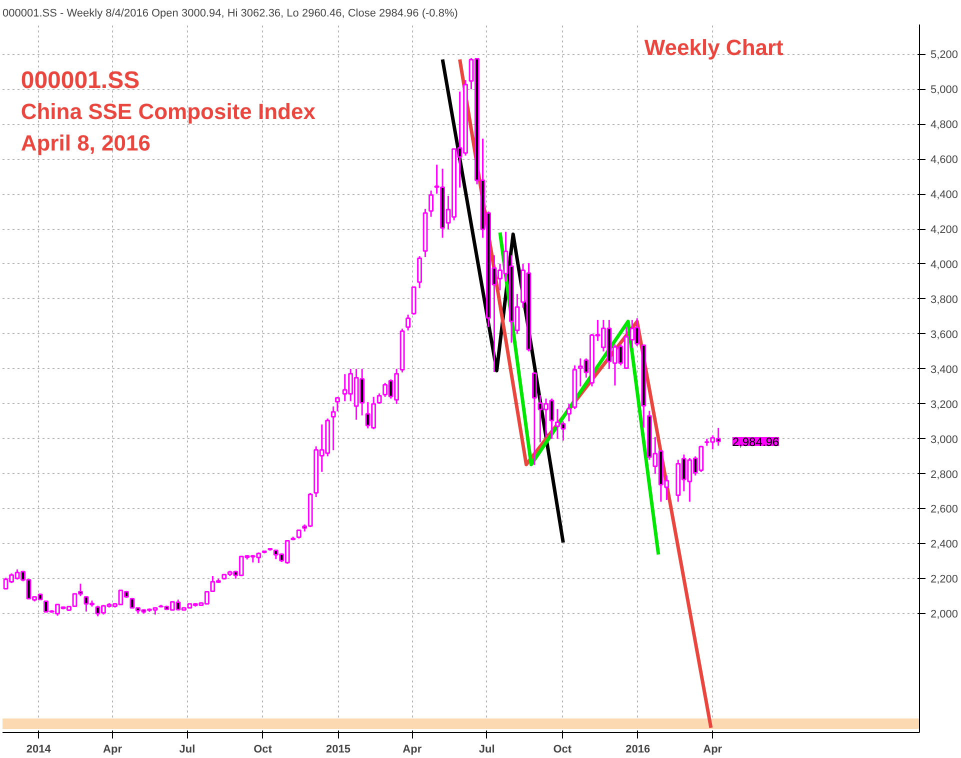 Image resolution: width=961 pixels, height=758 pixels. I want to click on y-tick-label: 2,200, so click(944, 580).